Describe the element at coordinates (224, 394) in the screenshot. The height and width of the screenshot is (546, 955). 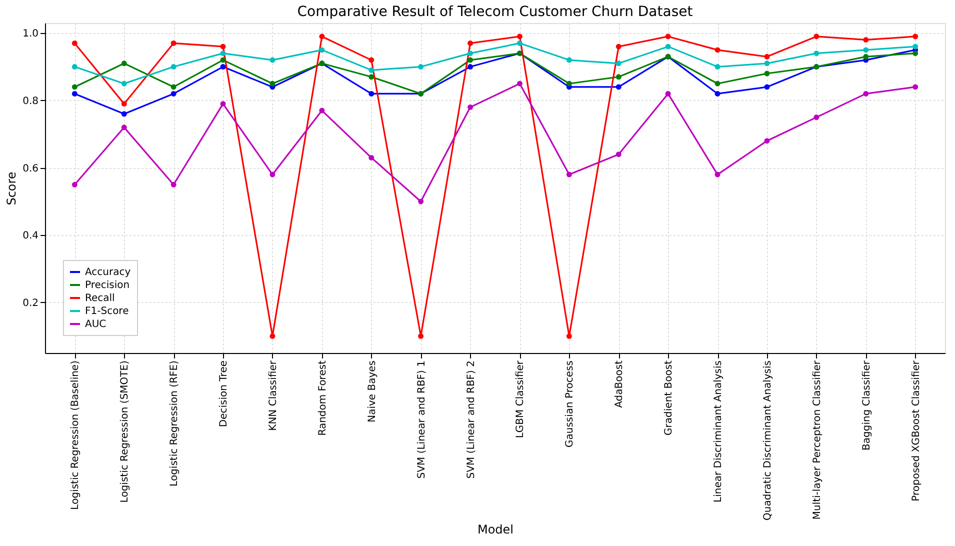
I see `x-tick-label: Decision Tree` at that location.